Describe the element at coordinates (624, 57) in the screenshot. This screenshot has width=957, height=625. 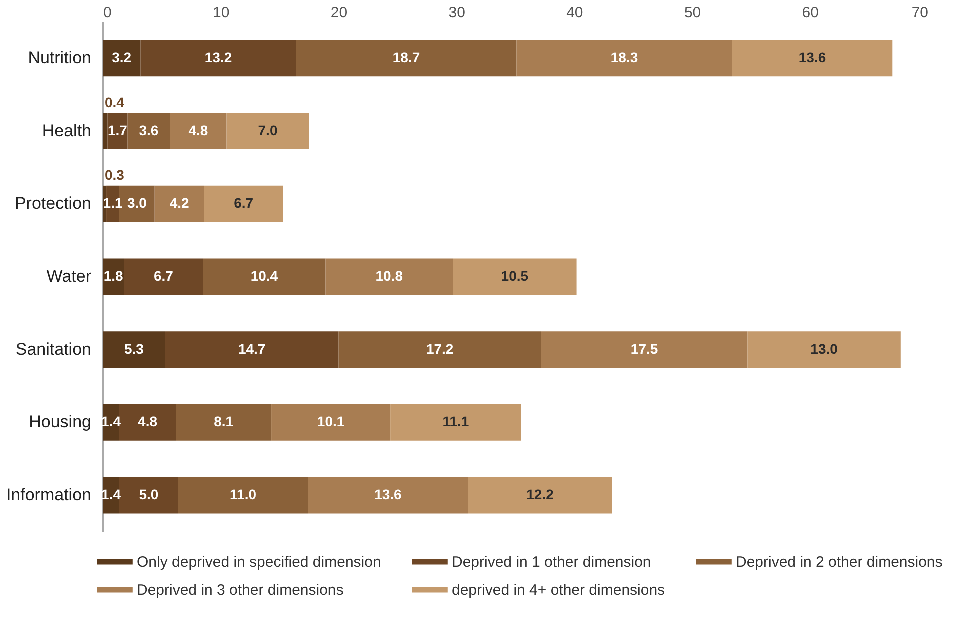
I see `data-label: 18.3` at that location.